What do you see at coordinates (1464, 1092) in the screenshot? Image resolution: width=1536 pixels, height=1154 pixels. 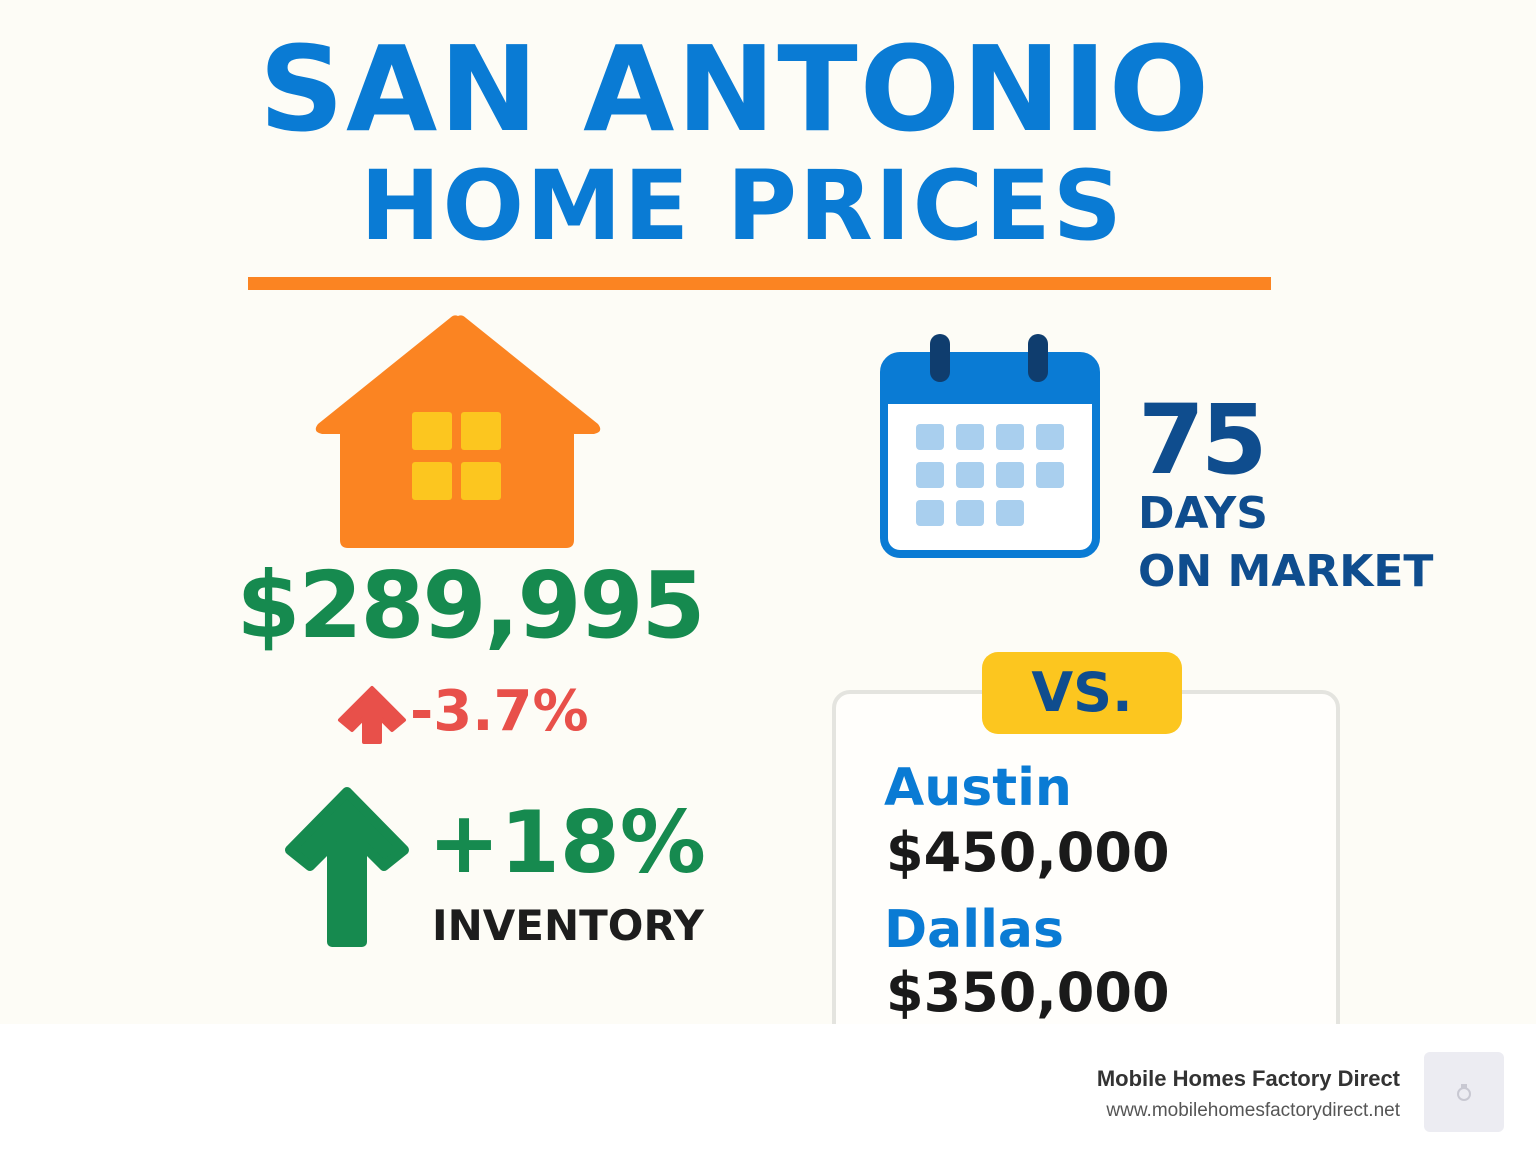 I see `logo-icon` at bounding box center [1464, 1092].